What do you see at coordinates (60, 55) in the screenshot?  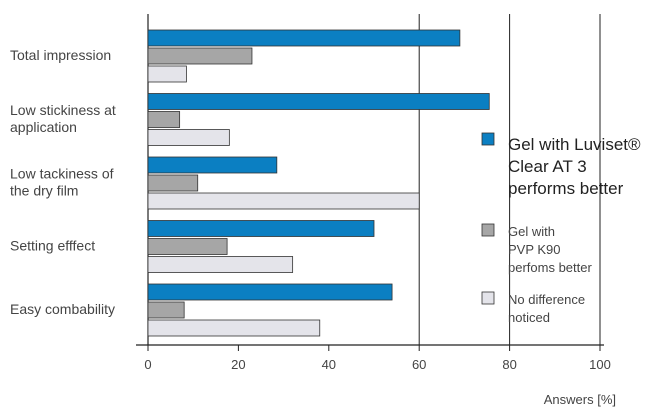 I see `category-label-1: Total impression` at bounding box center [60, 55].